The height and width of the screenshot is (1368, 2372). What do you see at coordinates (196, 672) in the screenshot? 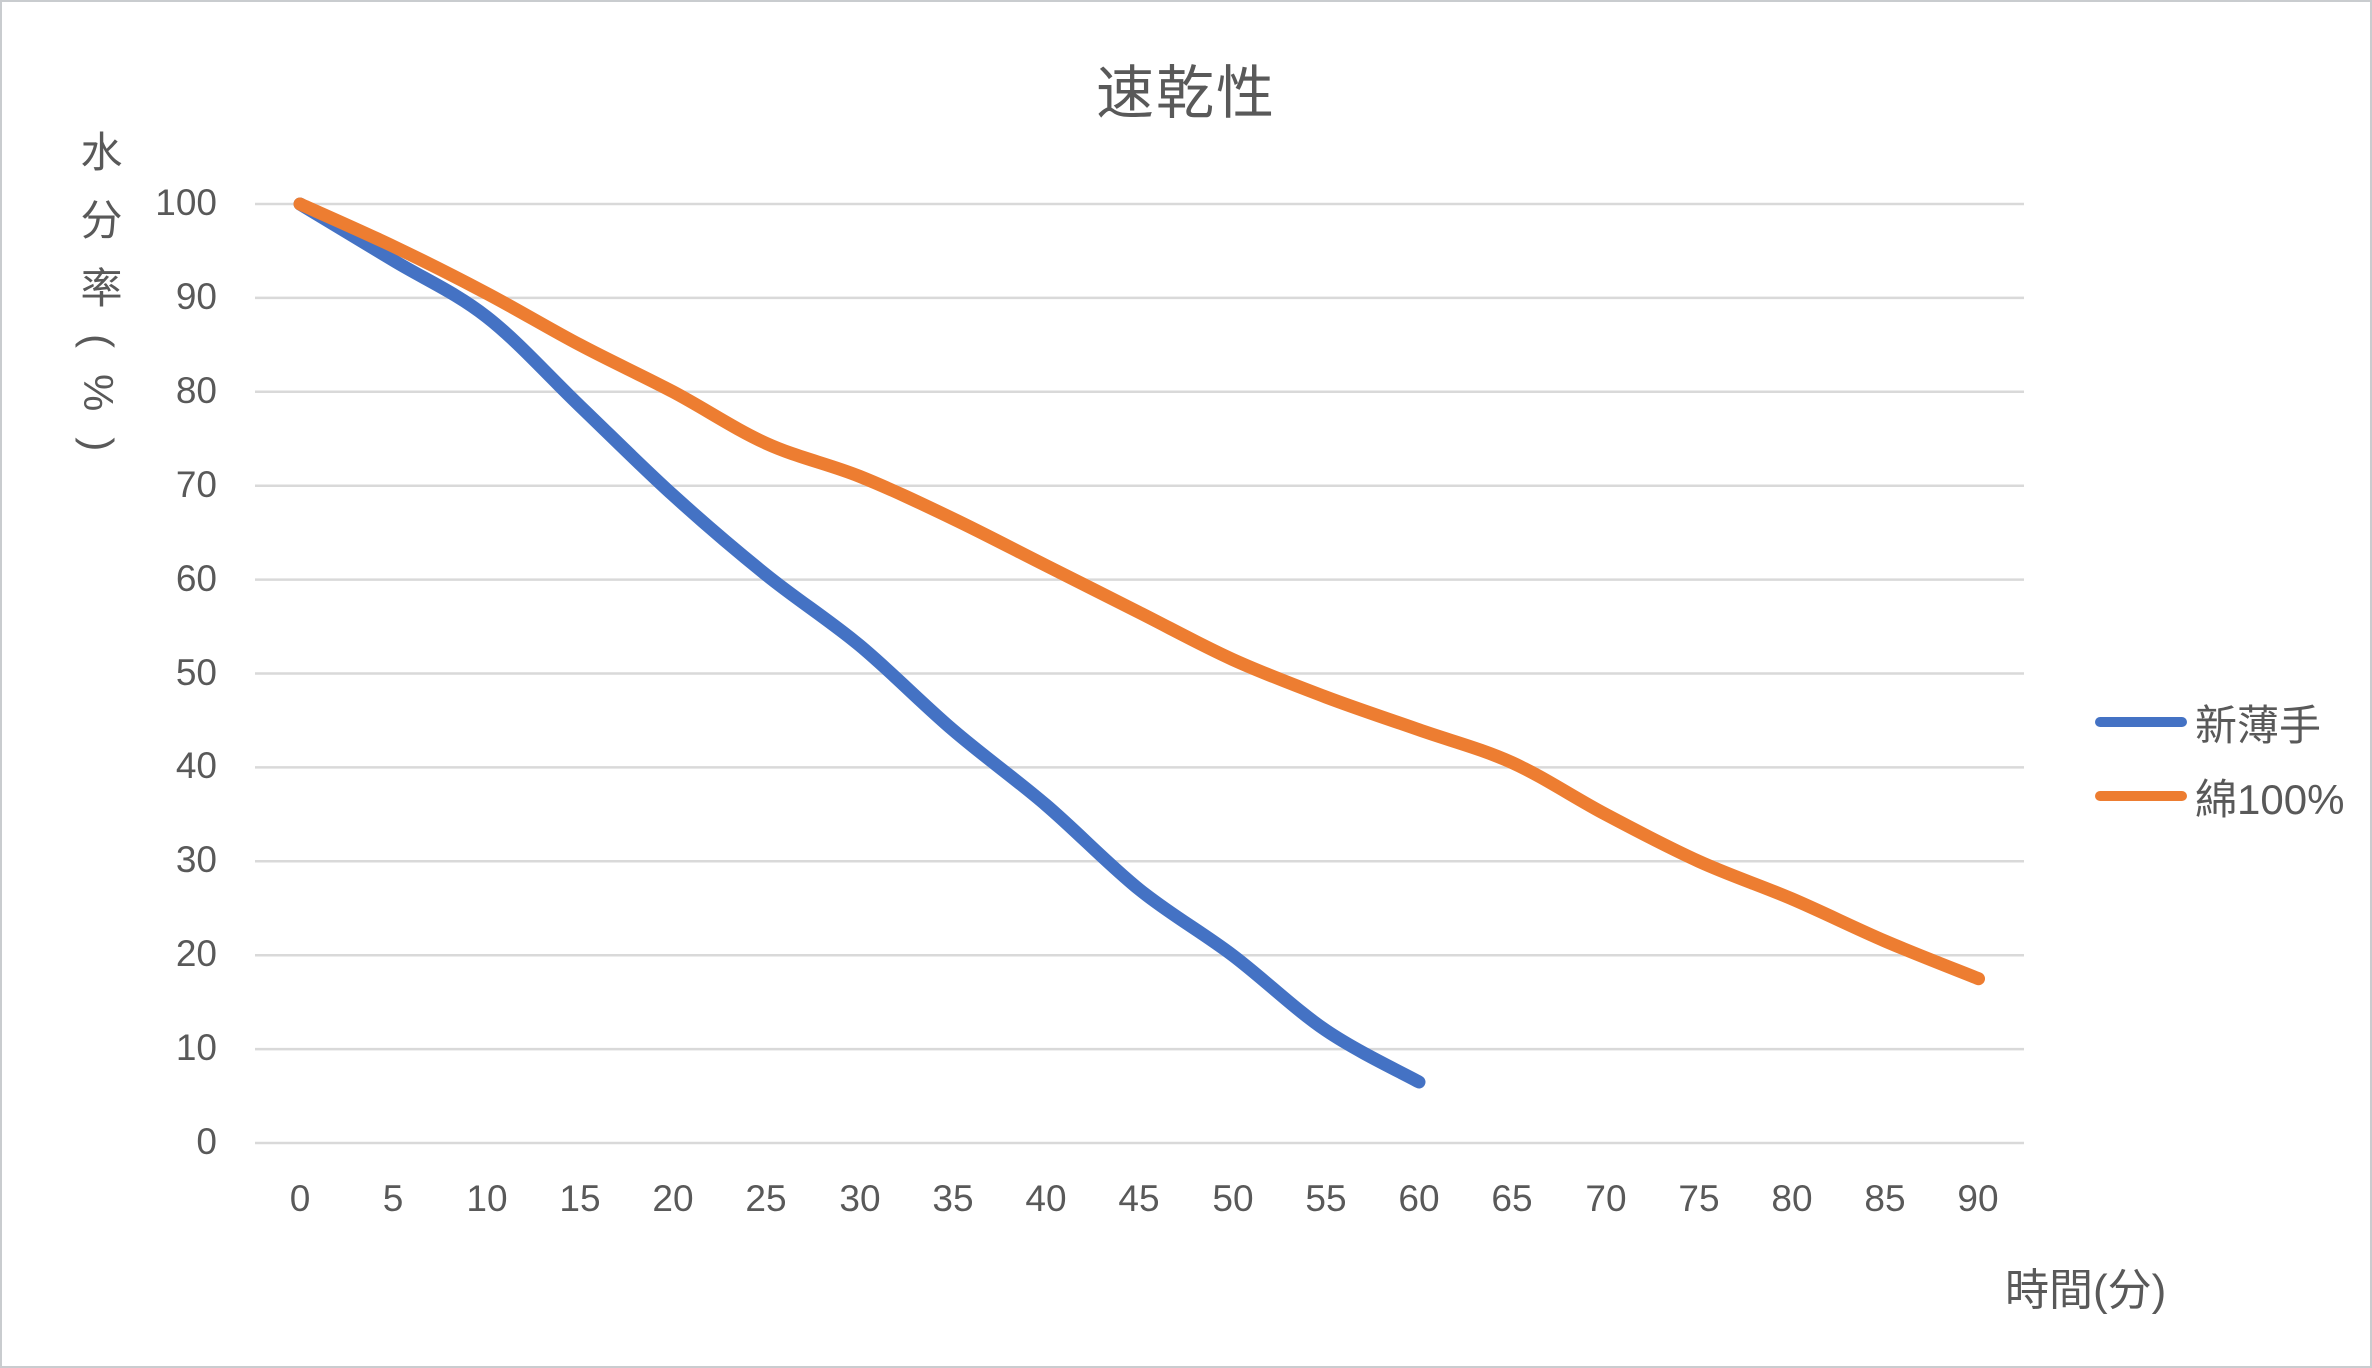
I see `y-tick-label-50: 50` at bounding box center [196, 672].